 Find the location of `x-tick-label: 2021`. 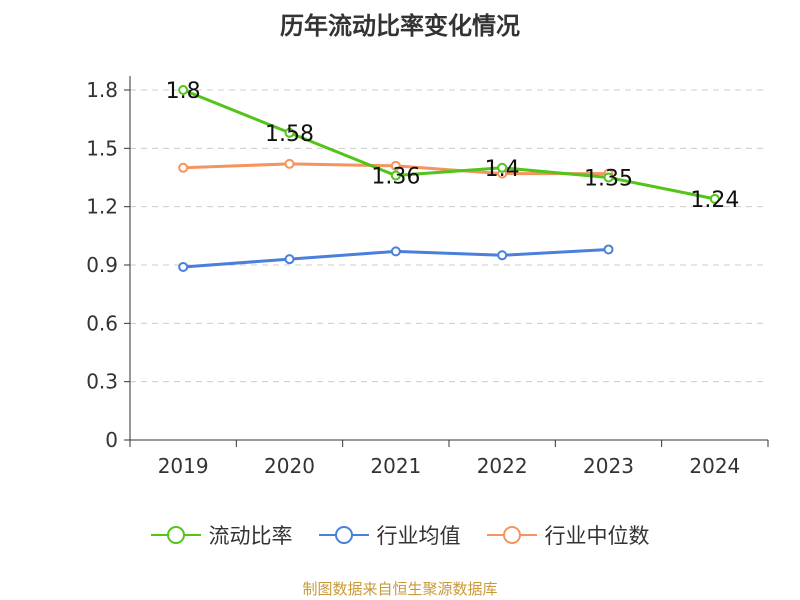

x-tick-label: 2021 is located at coordinates (395, 466).